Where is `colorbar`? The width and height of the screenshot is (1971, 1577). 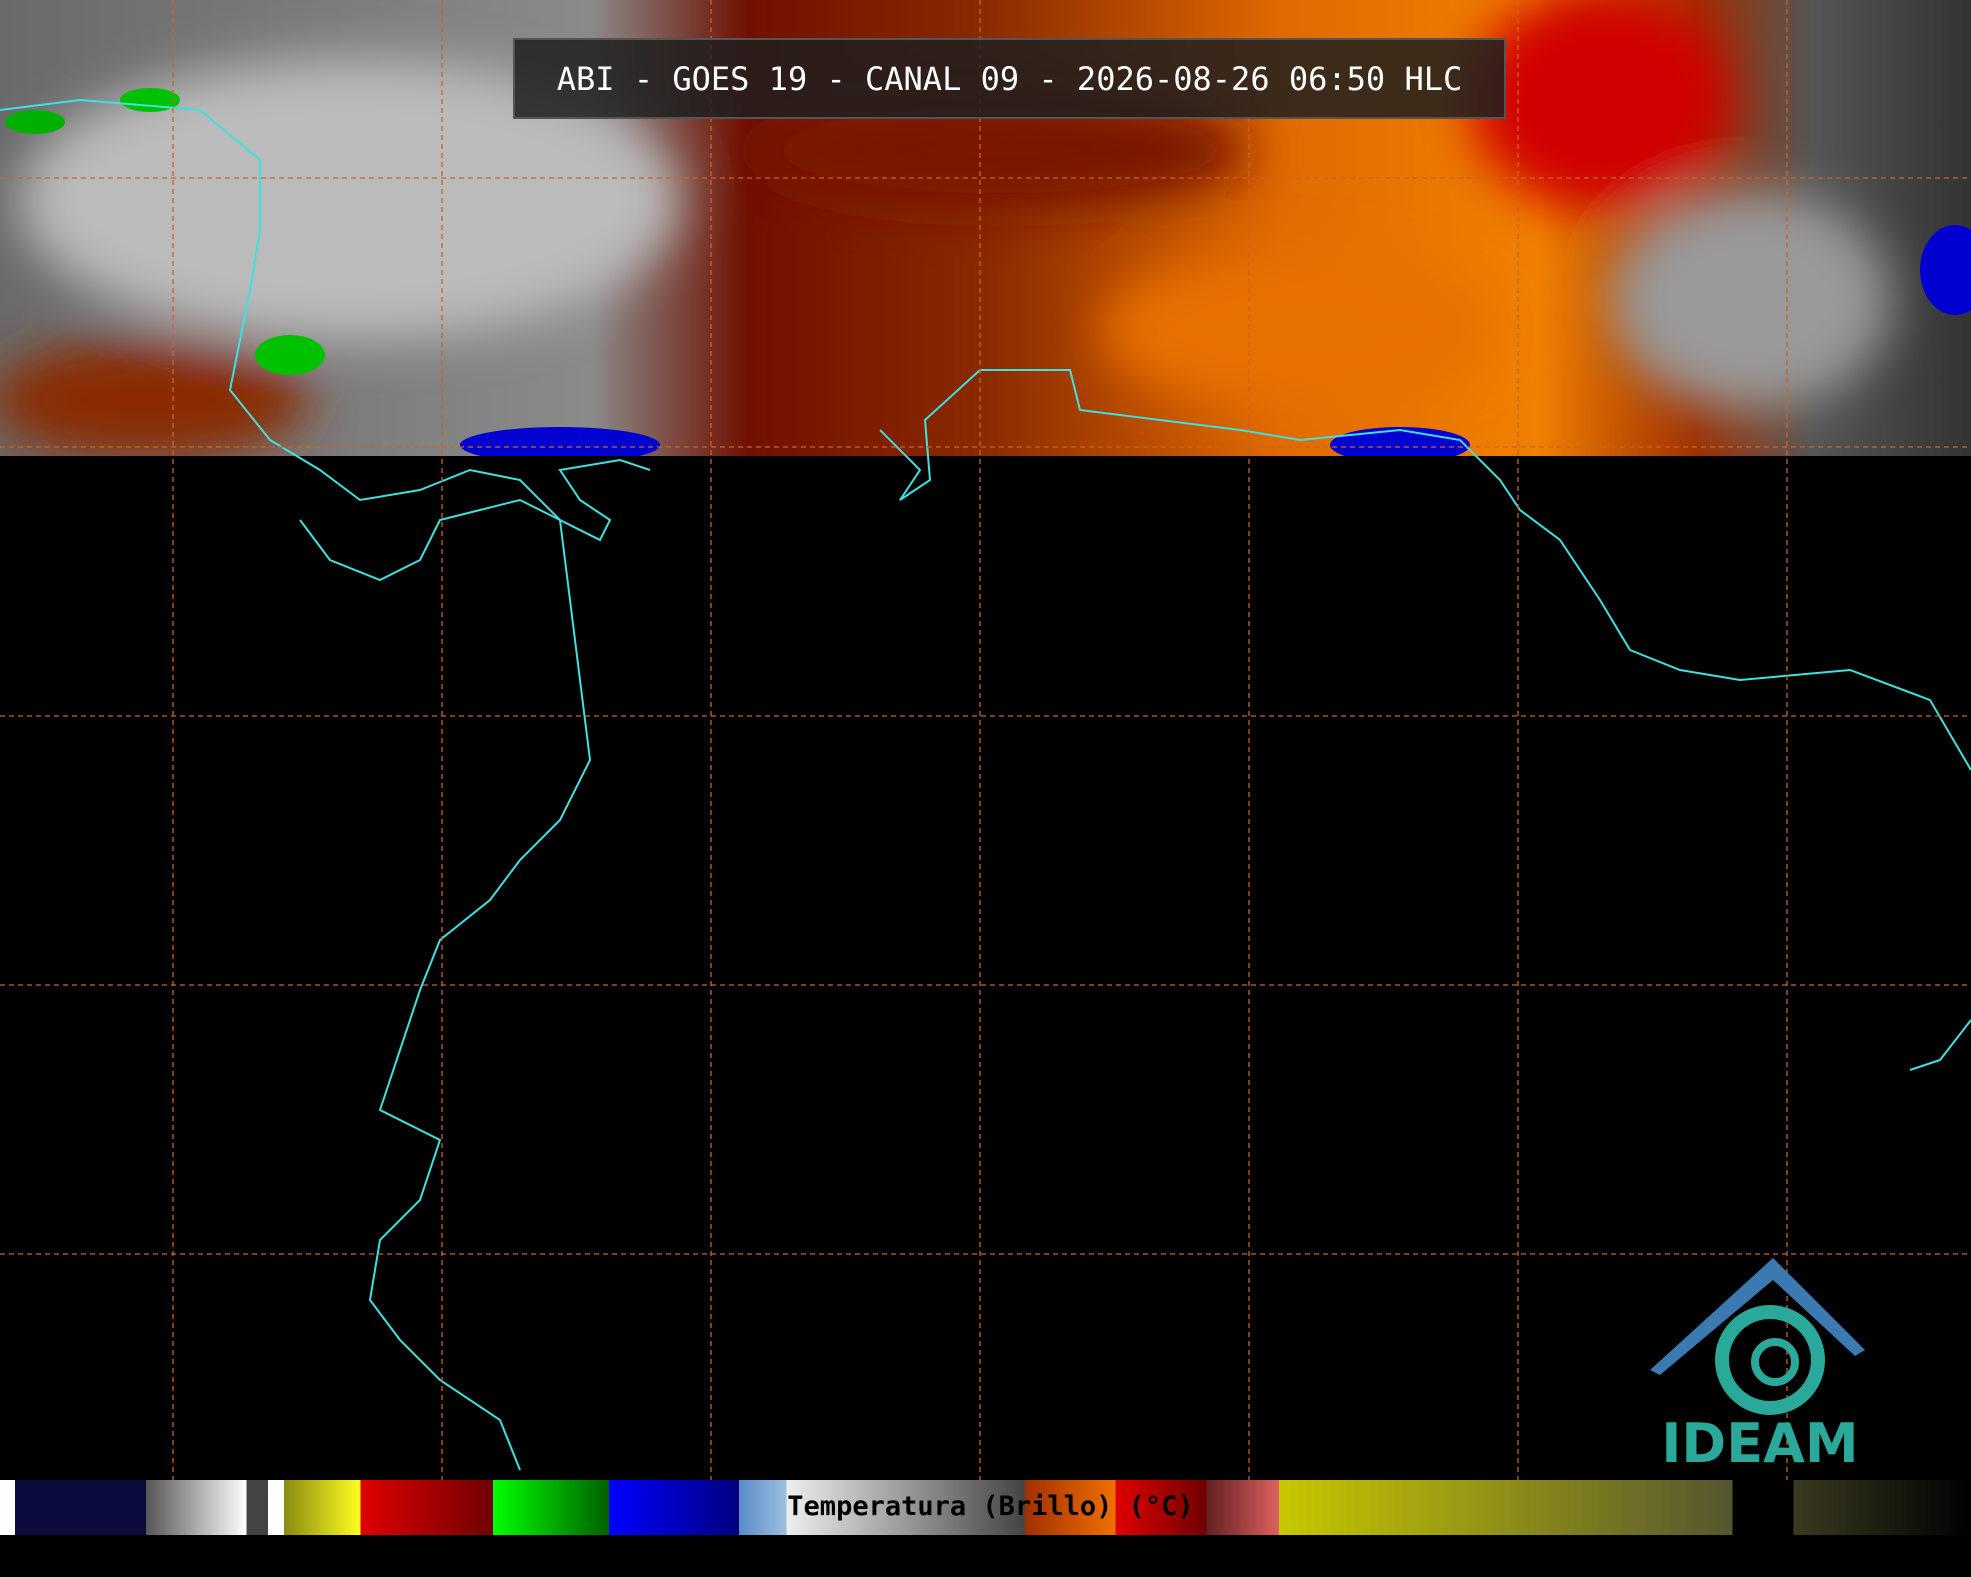
colorbar is located at coordinates (985, 1507).